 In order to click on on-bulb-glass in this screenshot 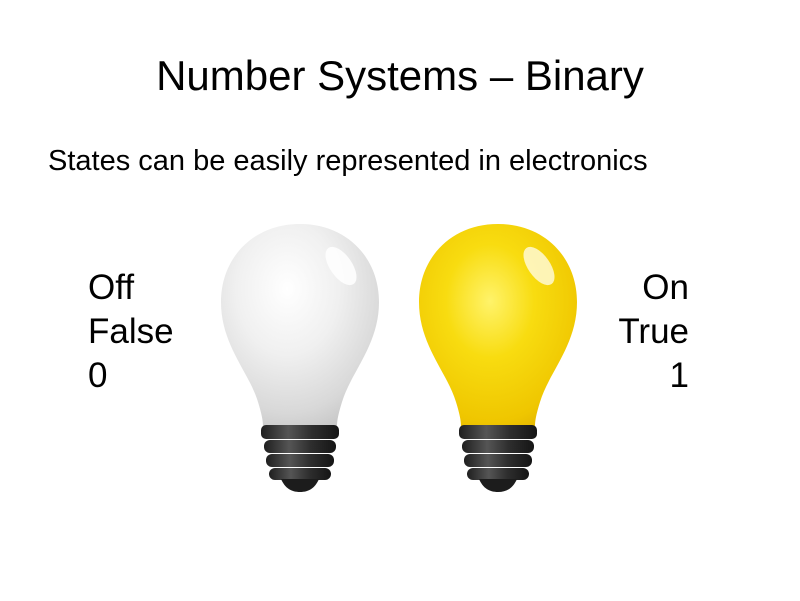, I will do `click(498, 325)`.